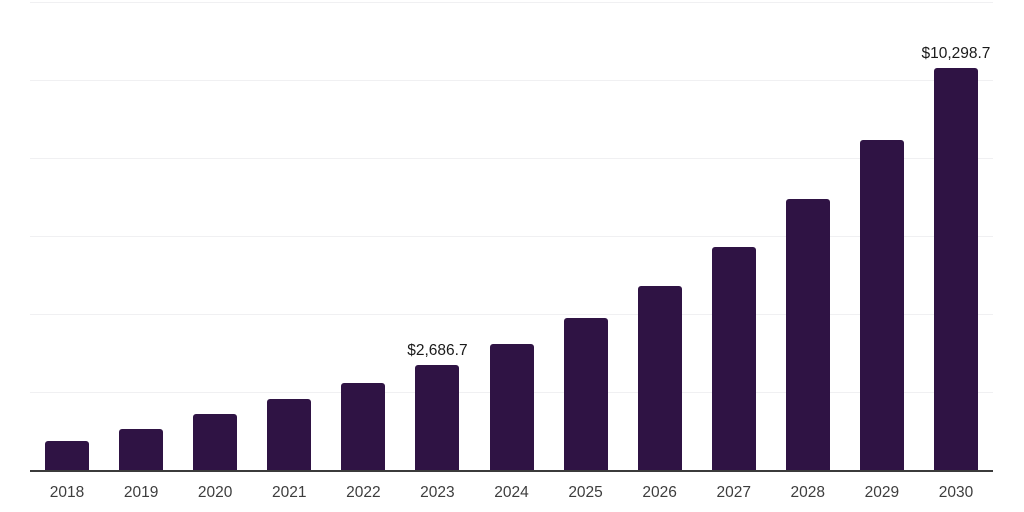 The image size is (1024, 512). What do you see at coordinates (141, 449) in the screenshot?
I see `bar-2019` at bounding box center [141, 449].